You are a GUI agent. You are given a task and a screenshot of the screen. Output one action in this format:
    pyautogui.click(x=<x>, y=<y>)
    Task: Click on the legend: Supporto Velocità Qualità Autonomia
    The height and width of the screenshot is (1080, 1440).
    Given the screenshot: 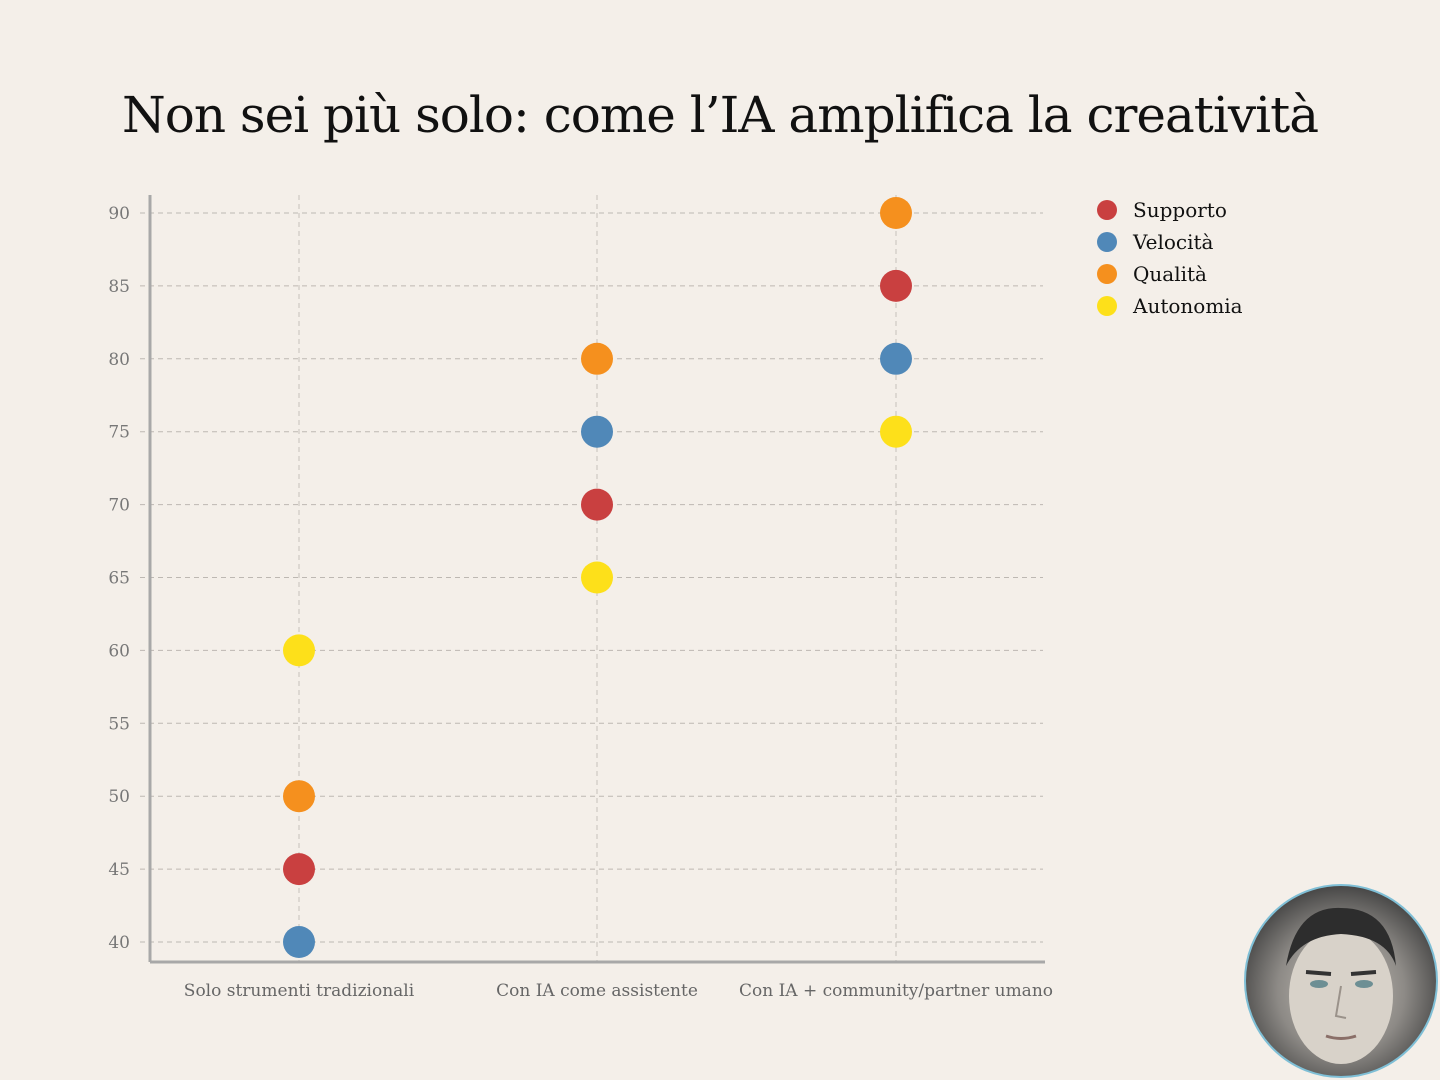 What is the action you would take?
    pyautogui.click(x=1170, y=258)
    